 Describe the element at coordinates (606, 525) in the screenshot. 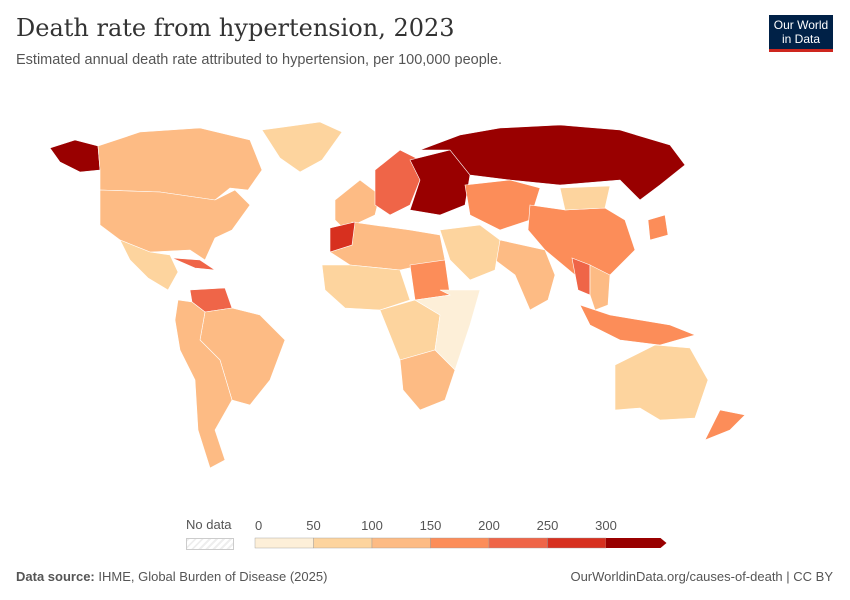

I see `legend-tick: 300` at that location.